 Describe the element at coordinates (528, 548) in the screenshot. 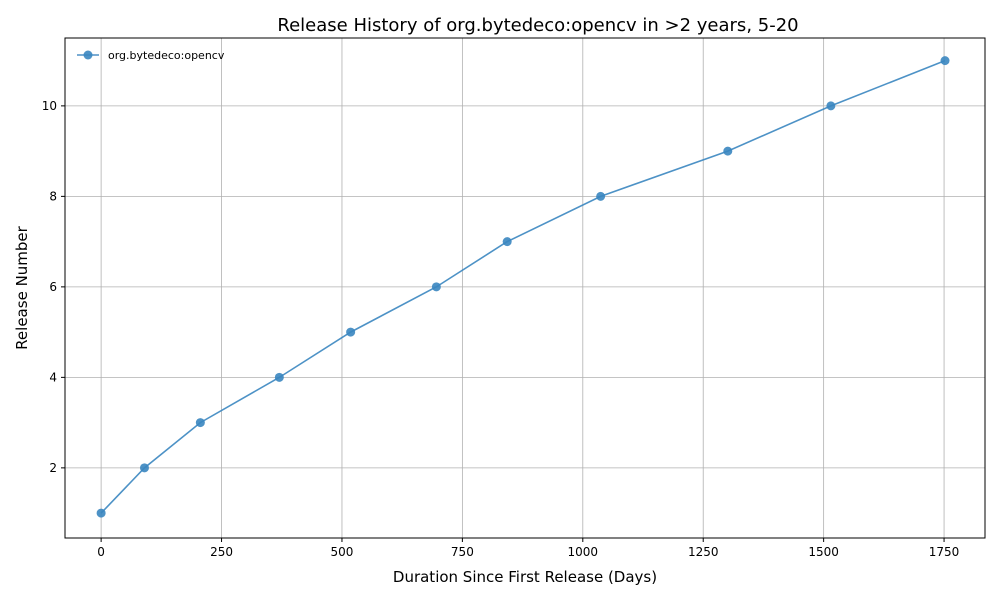

I see `x-axis-ticks: 0 250 500 750 1000 1250 1500 1750` at that location.